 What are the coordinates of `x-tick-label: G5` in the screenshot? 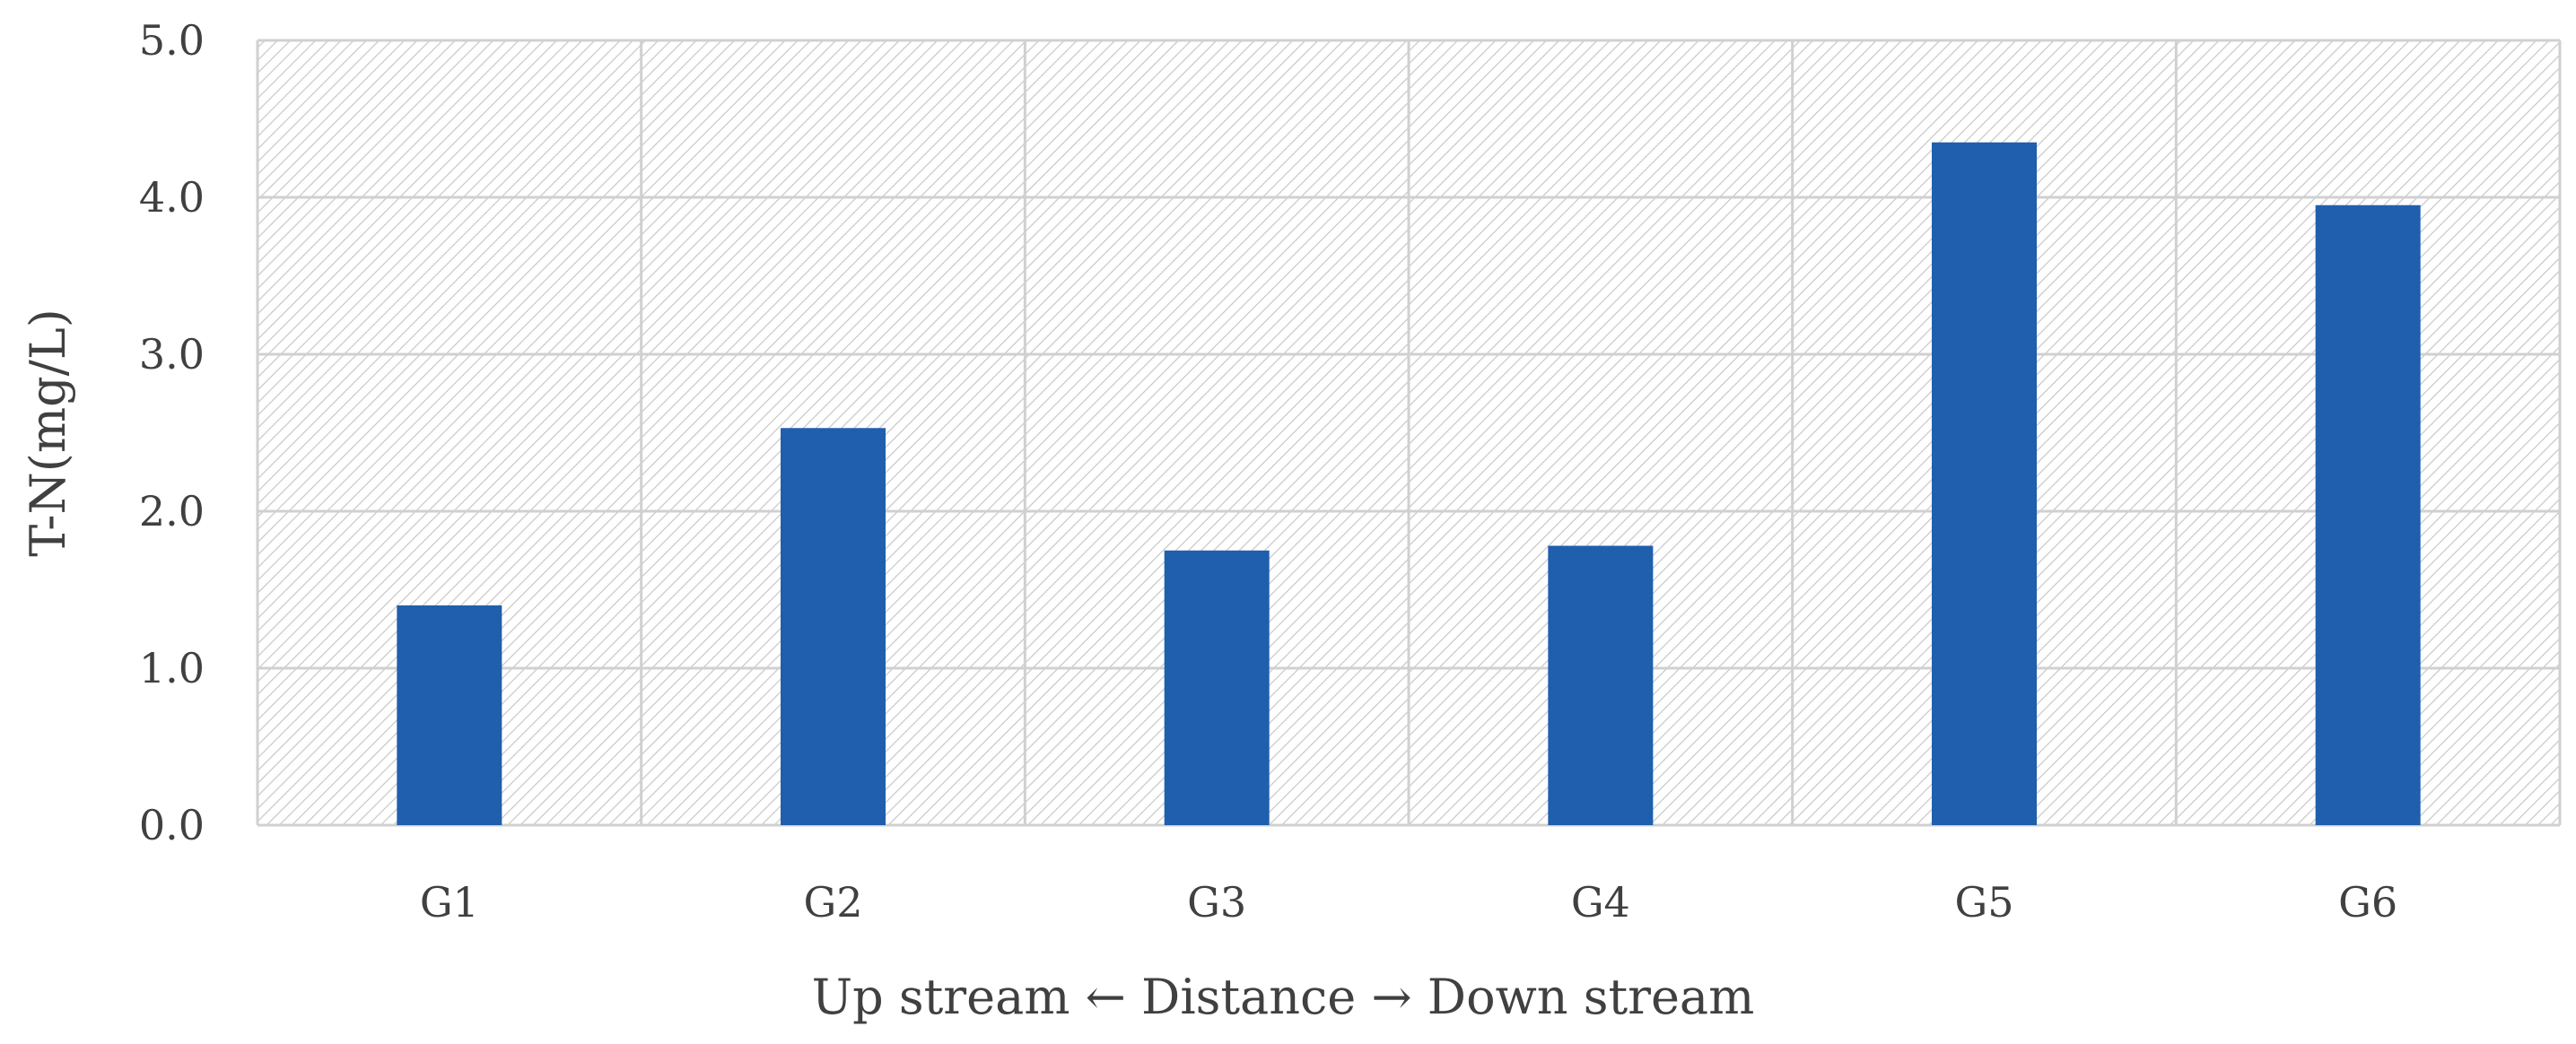 It's located at (1984, 903).